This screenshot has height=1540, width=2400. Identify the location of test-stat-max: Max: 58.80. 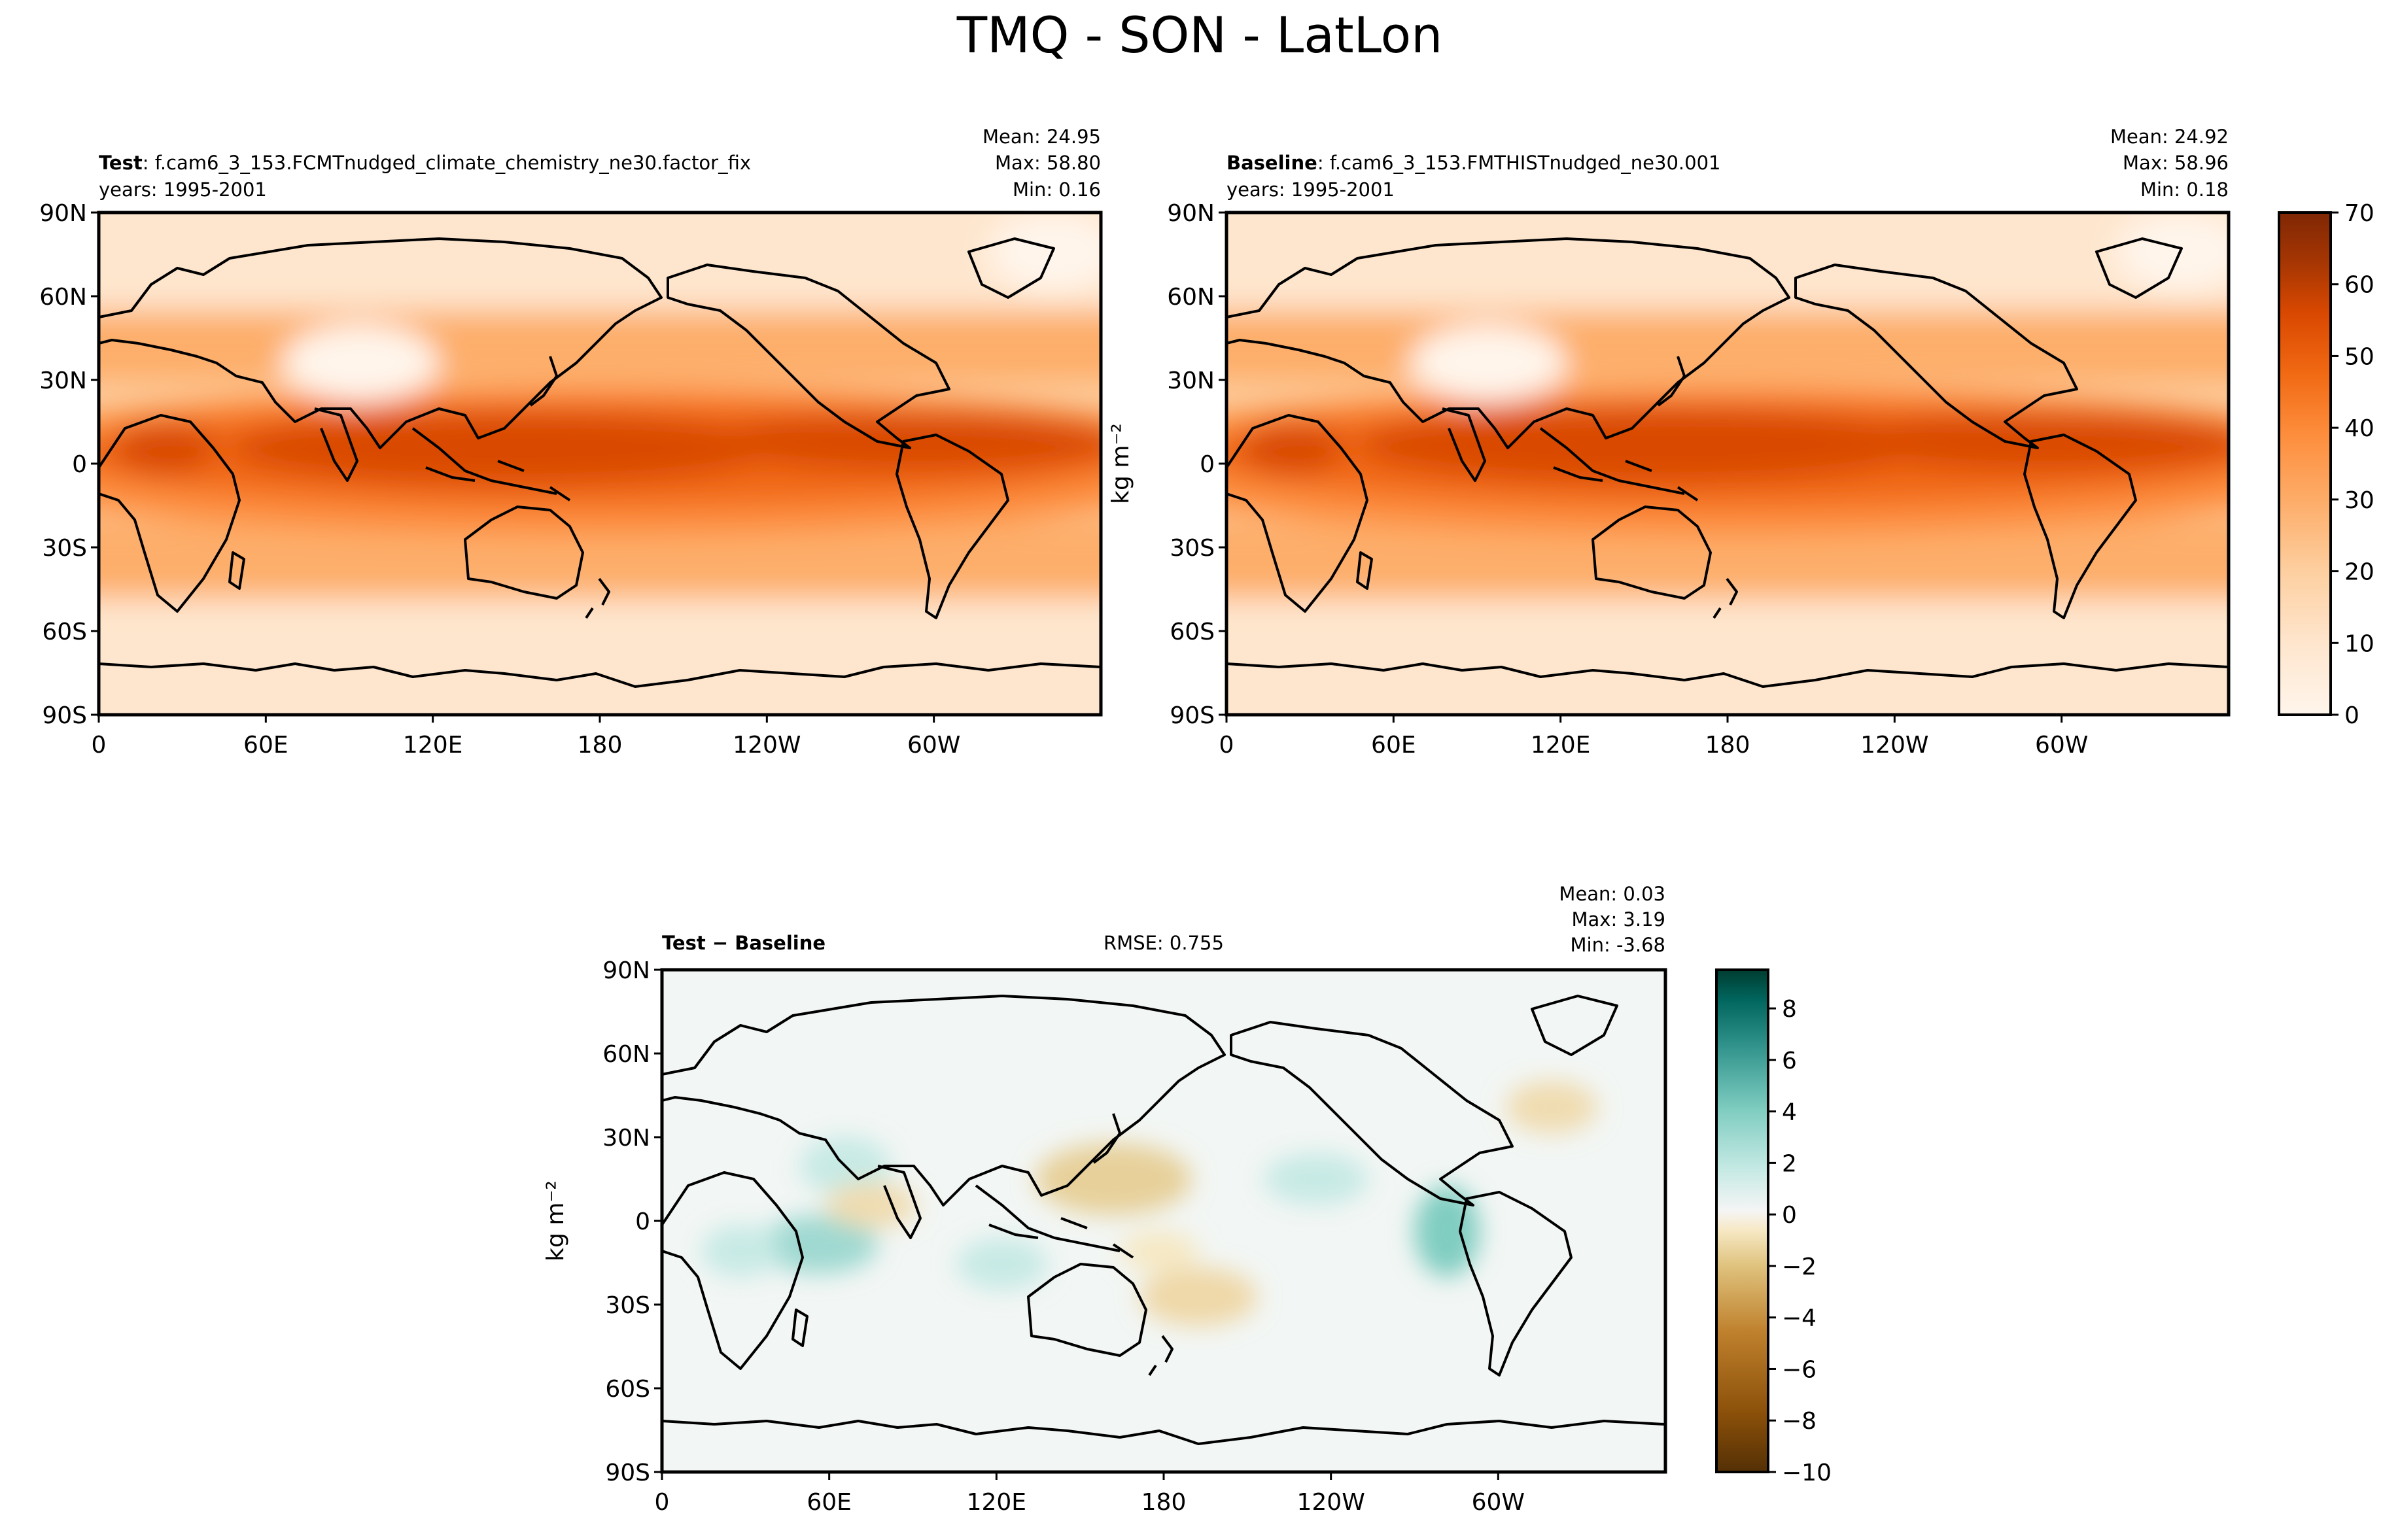
(1048, 163).